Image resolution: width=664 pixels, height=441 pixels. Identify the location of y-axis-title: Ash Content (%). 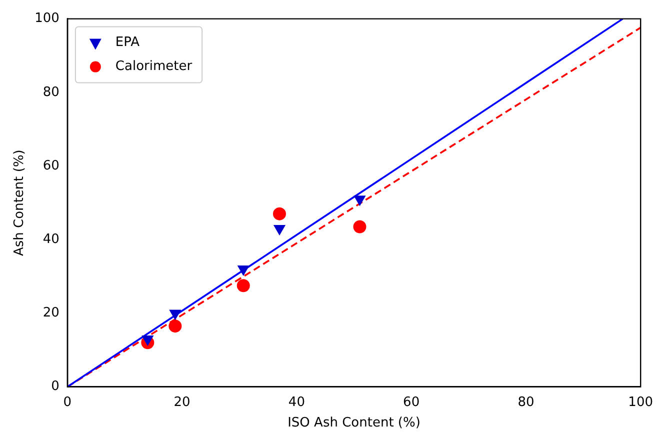
(20, 203).